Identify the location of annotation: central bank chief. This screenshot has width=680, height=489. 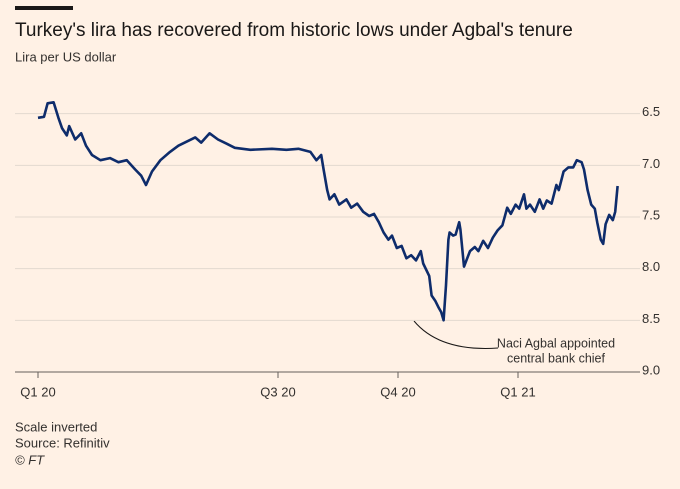
(556, 358).